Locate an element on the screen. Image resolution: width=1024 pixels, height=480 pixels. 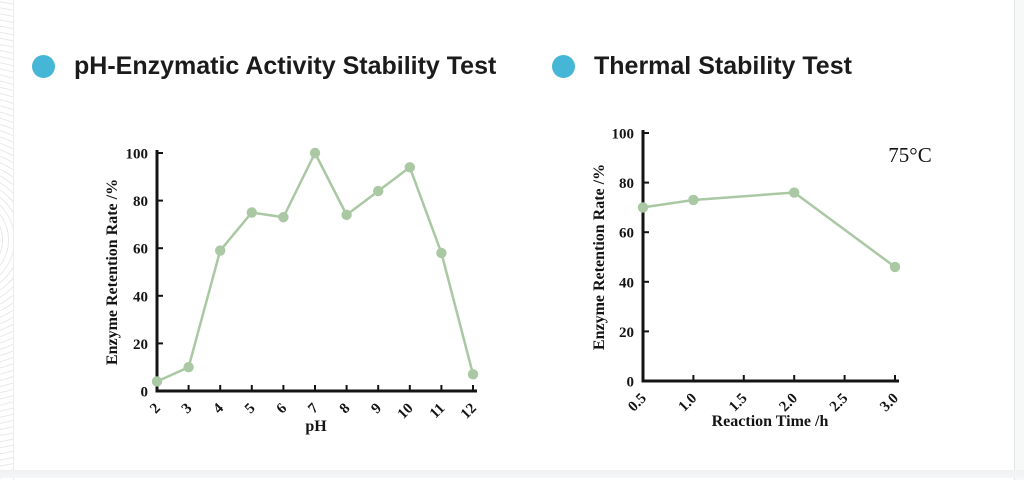
x-tick-label: 6 is located at coordinates (282, 408).